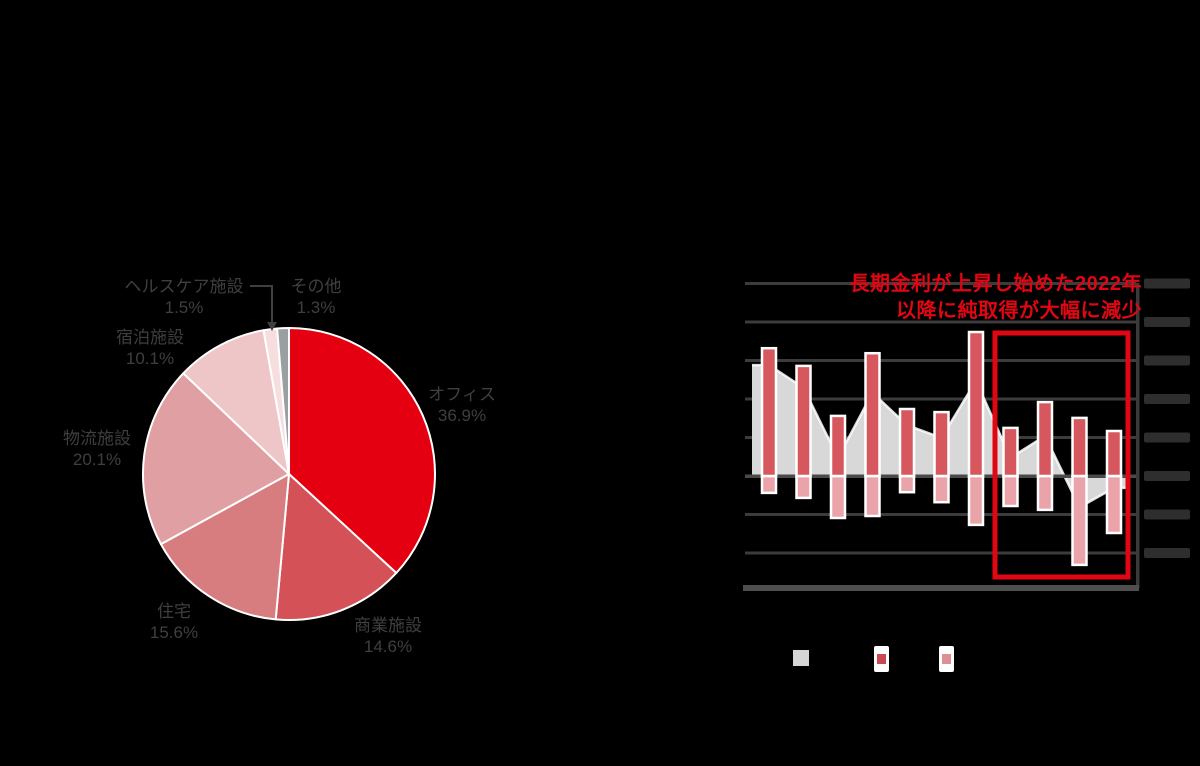 The width and height of the screenshot is (1200, 766). What do you see at coordinates (316, 307) in the screenshot?
I see `pie-label-other-pct: 1.3%` at bounding box center [316, 307].